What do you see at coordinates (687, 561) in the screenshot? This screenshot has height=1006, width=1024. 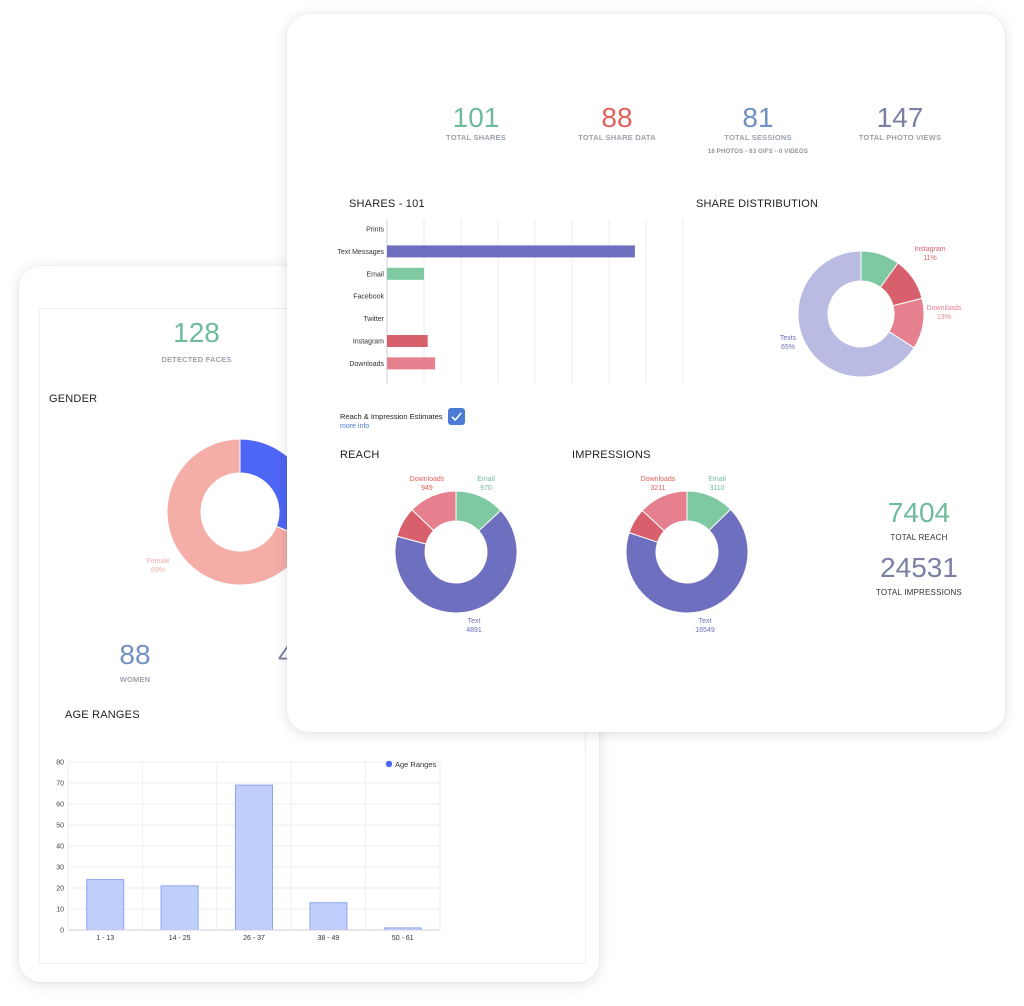 I see `impressions-slice-text` at bounding box center [687, 561].